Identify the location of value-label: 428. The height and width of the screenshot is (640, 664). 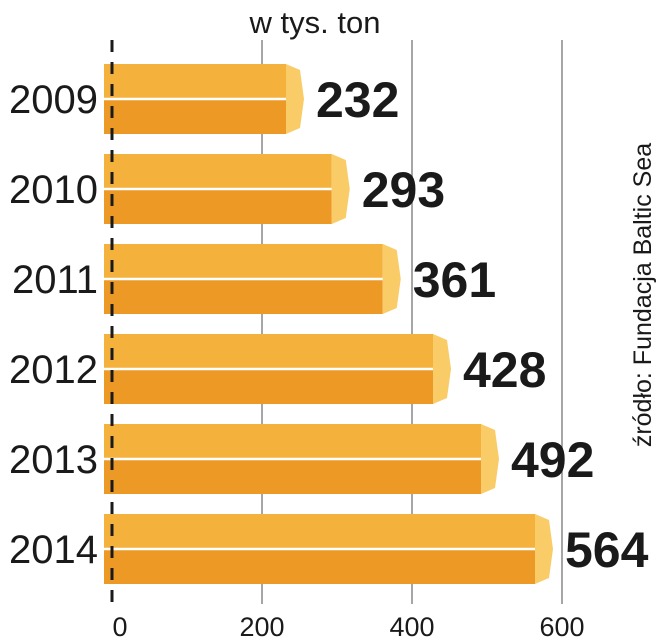
(504, 370).